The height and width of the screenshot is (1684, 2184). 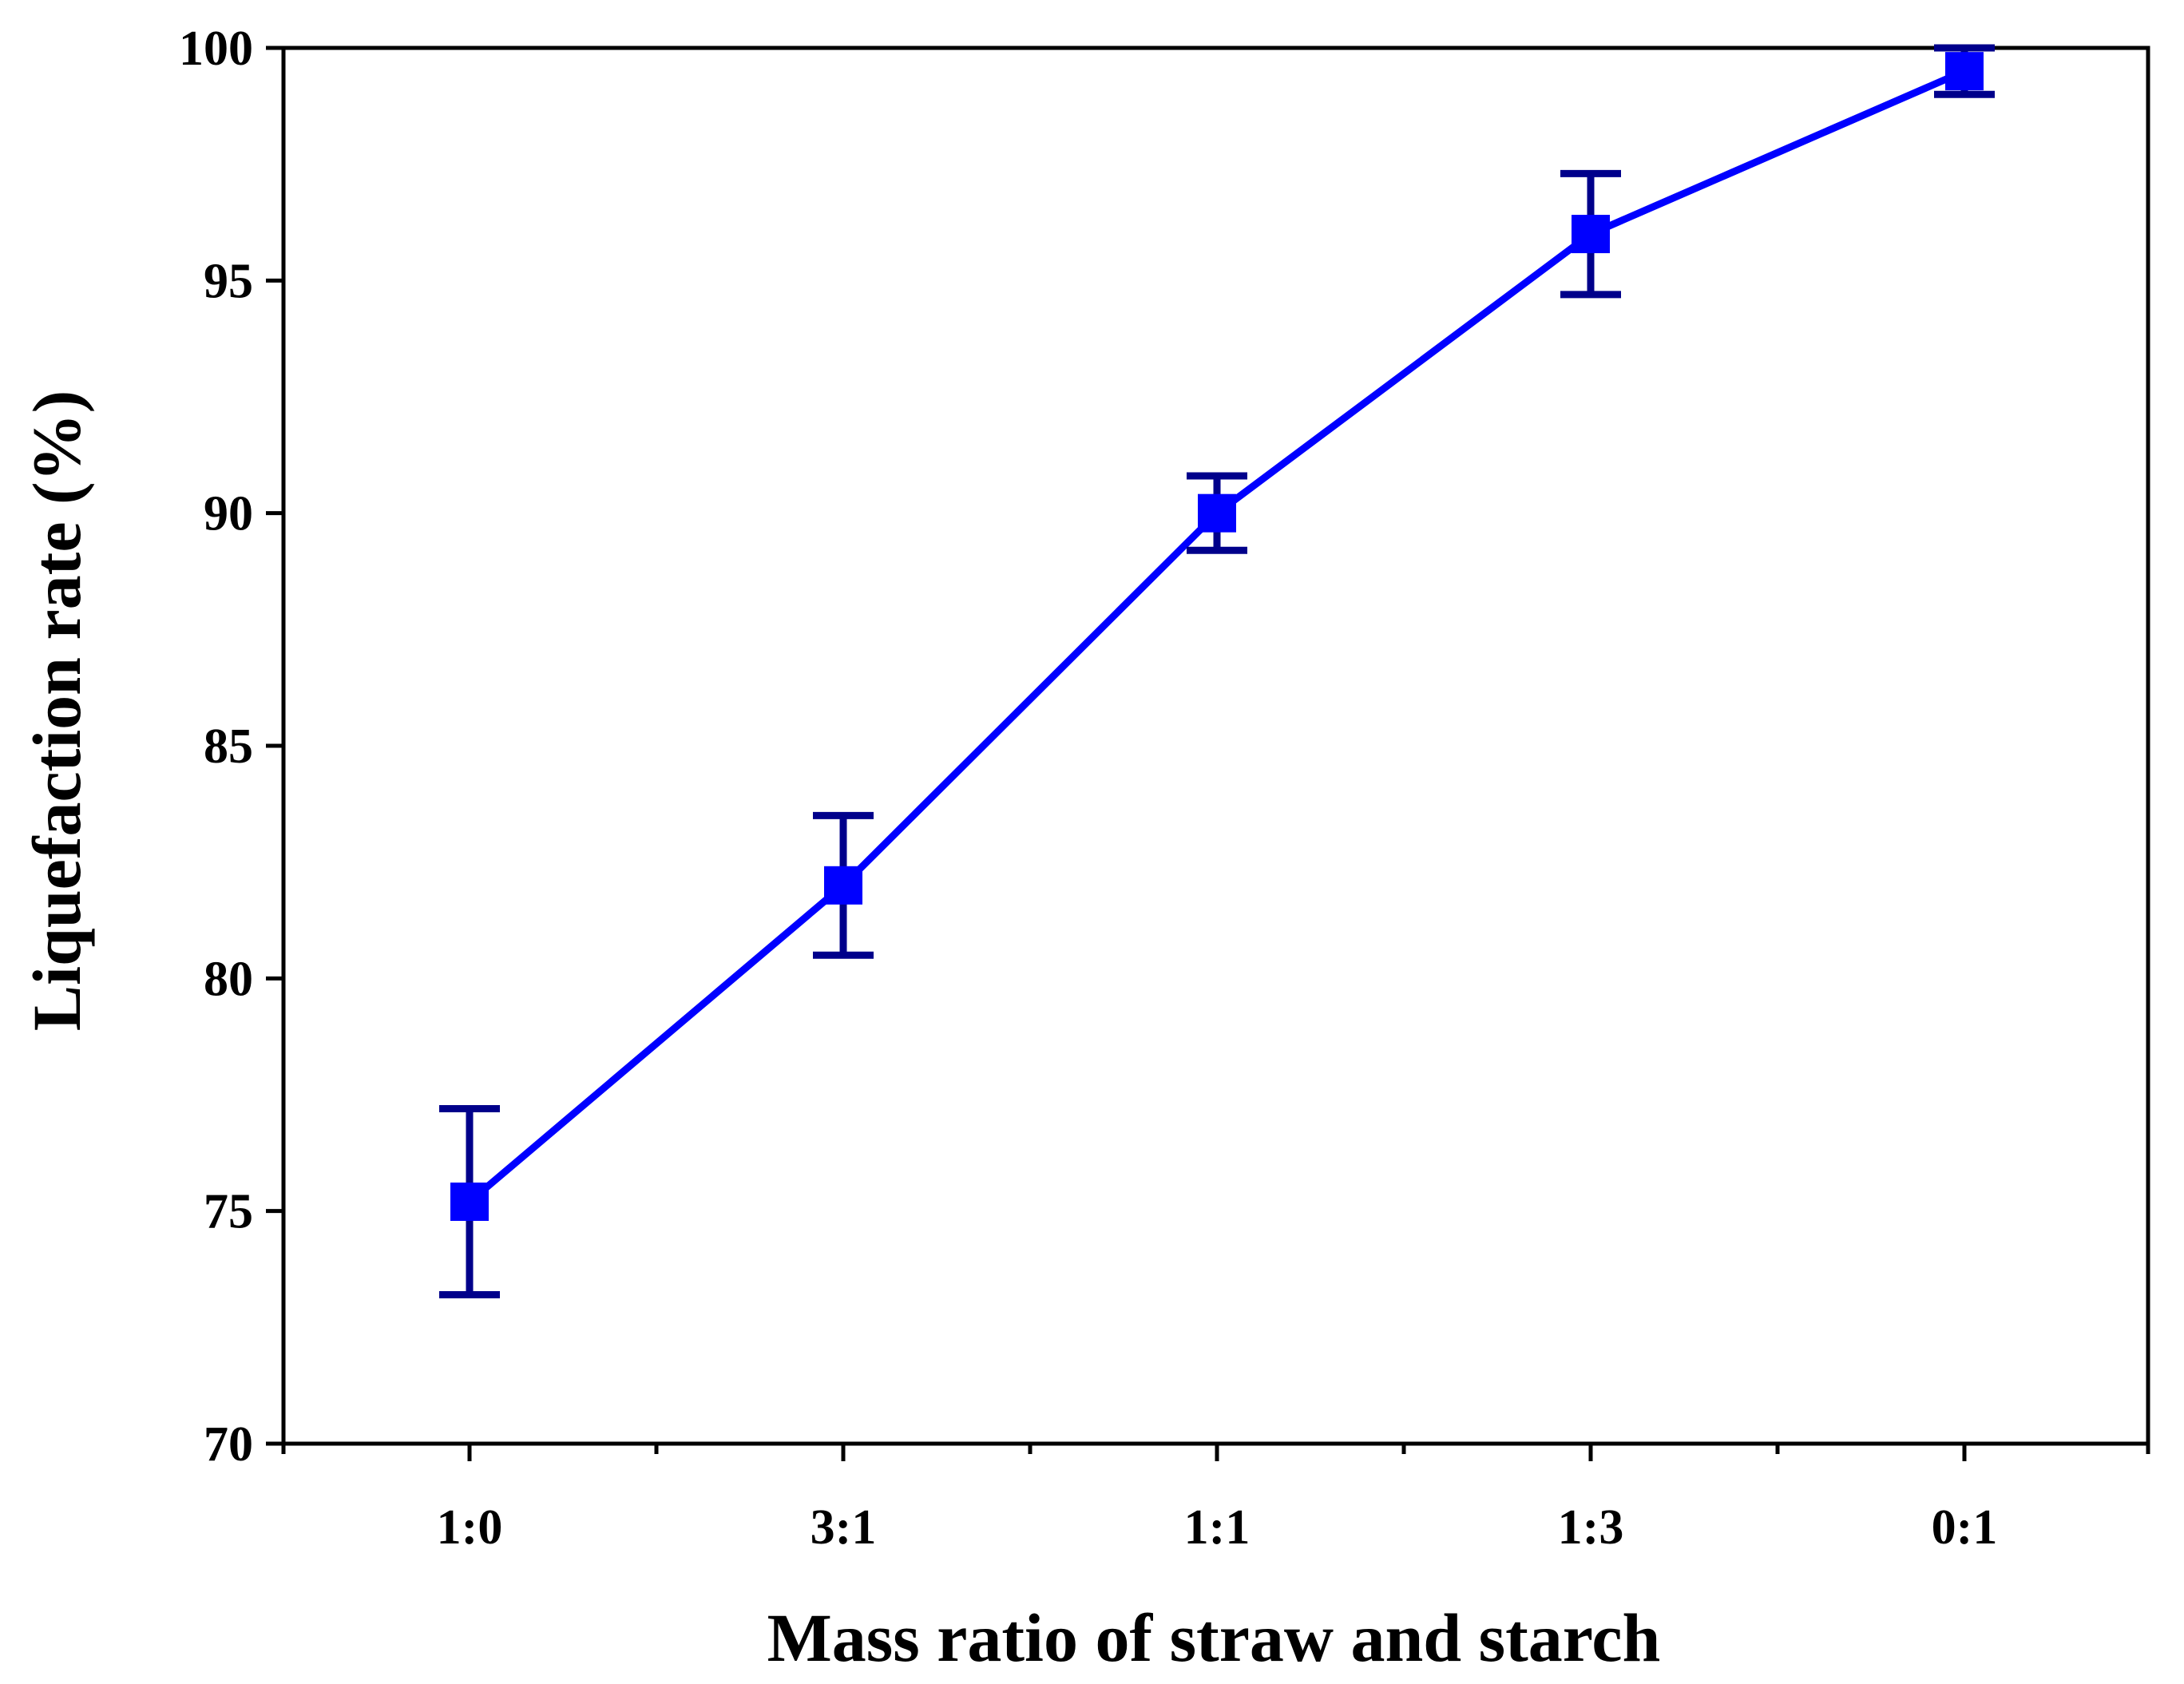 What do you see at coordinates (843, 885) in the screenshot?
I see `data-point-3:1` at bounding box center [843, 885].